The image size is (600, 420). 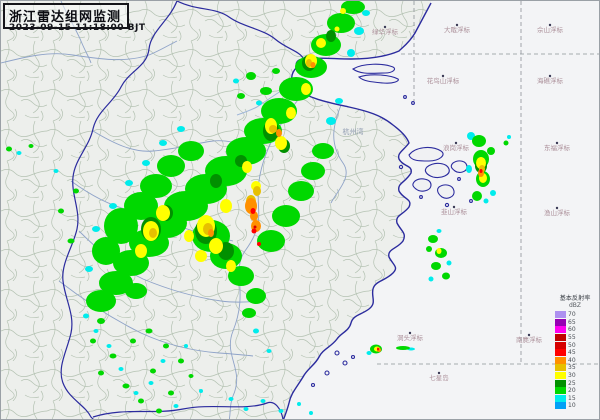 I want to click on legend-level-row: 35, so click(x=575, y=368).